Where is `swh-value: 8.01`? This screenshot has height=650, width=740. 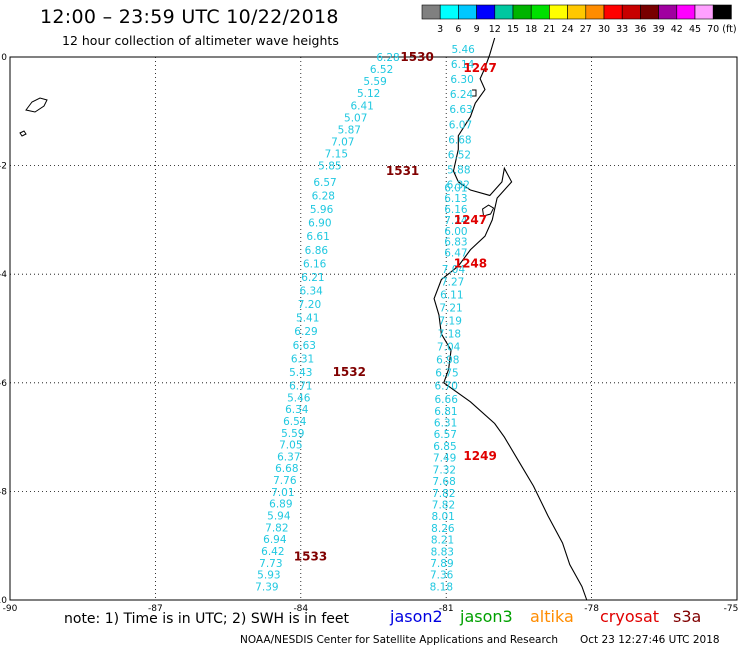 swh-value: 8.01 is located at coordinates (442, 517).